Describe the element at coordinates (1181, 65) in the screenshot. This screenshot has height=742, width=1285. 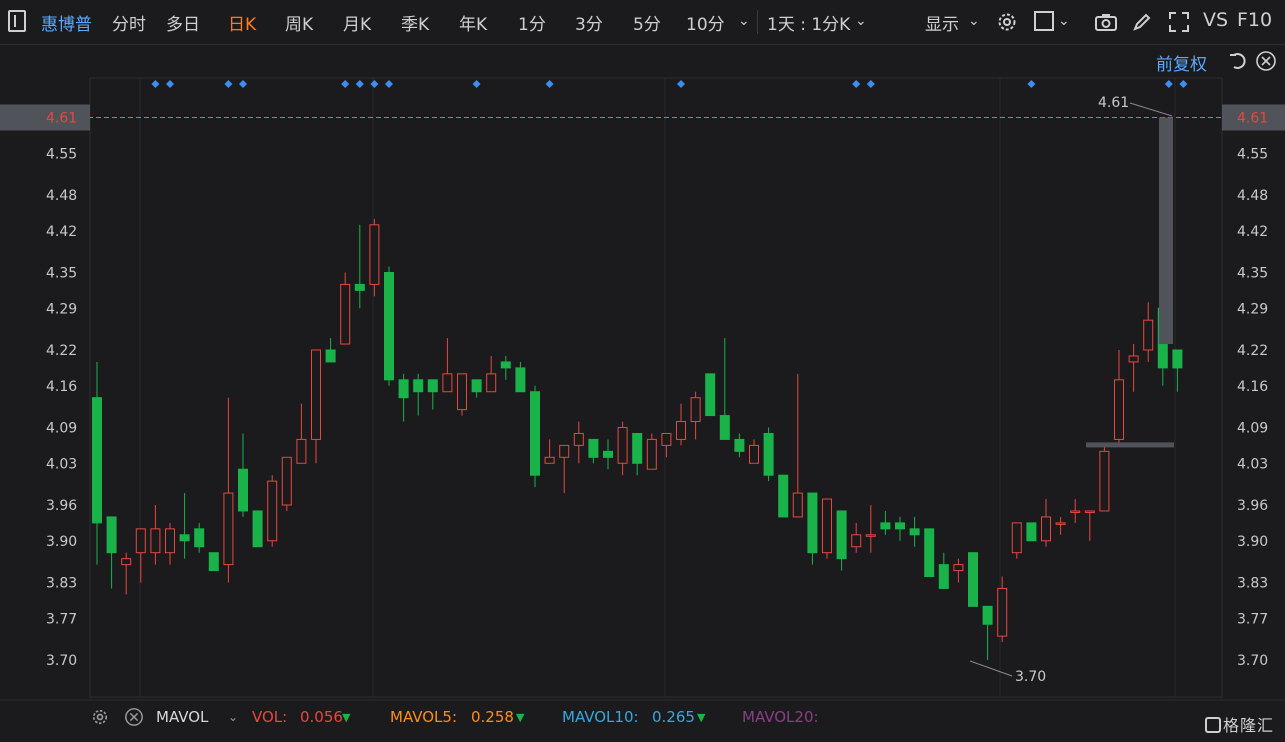
I see `adjust-button: 前复权` at that location.